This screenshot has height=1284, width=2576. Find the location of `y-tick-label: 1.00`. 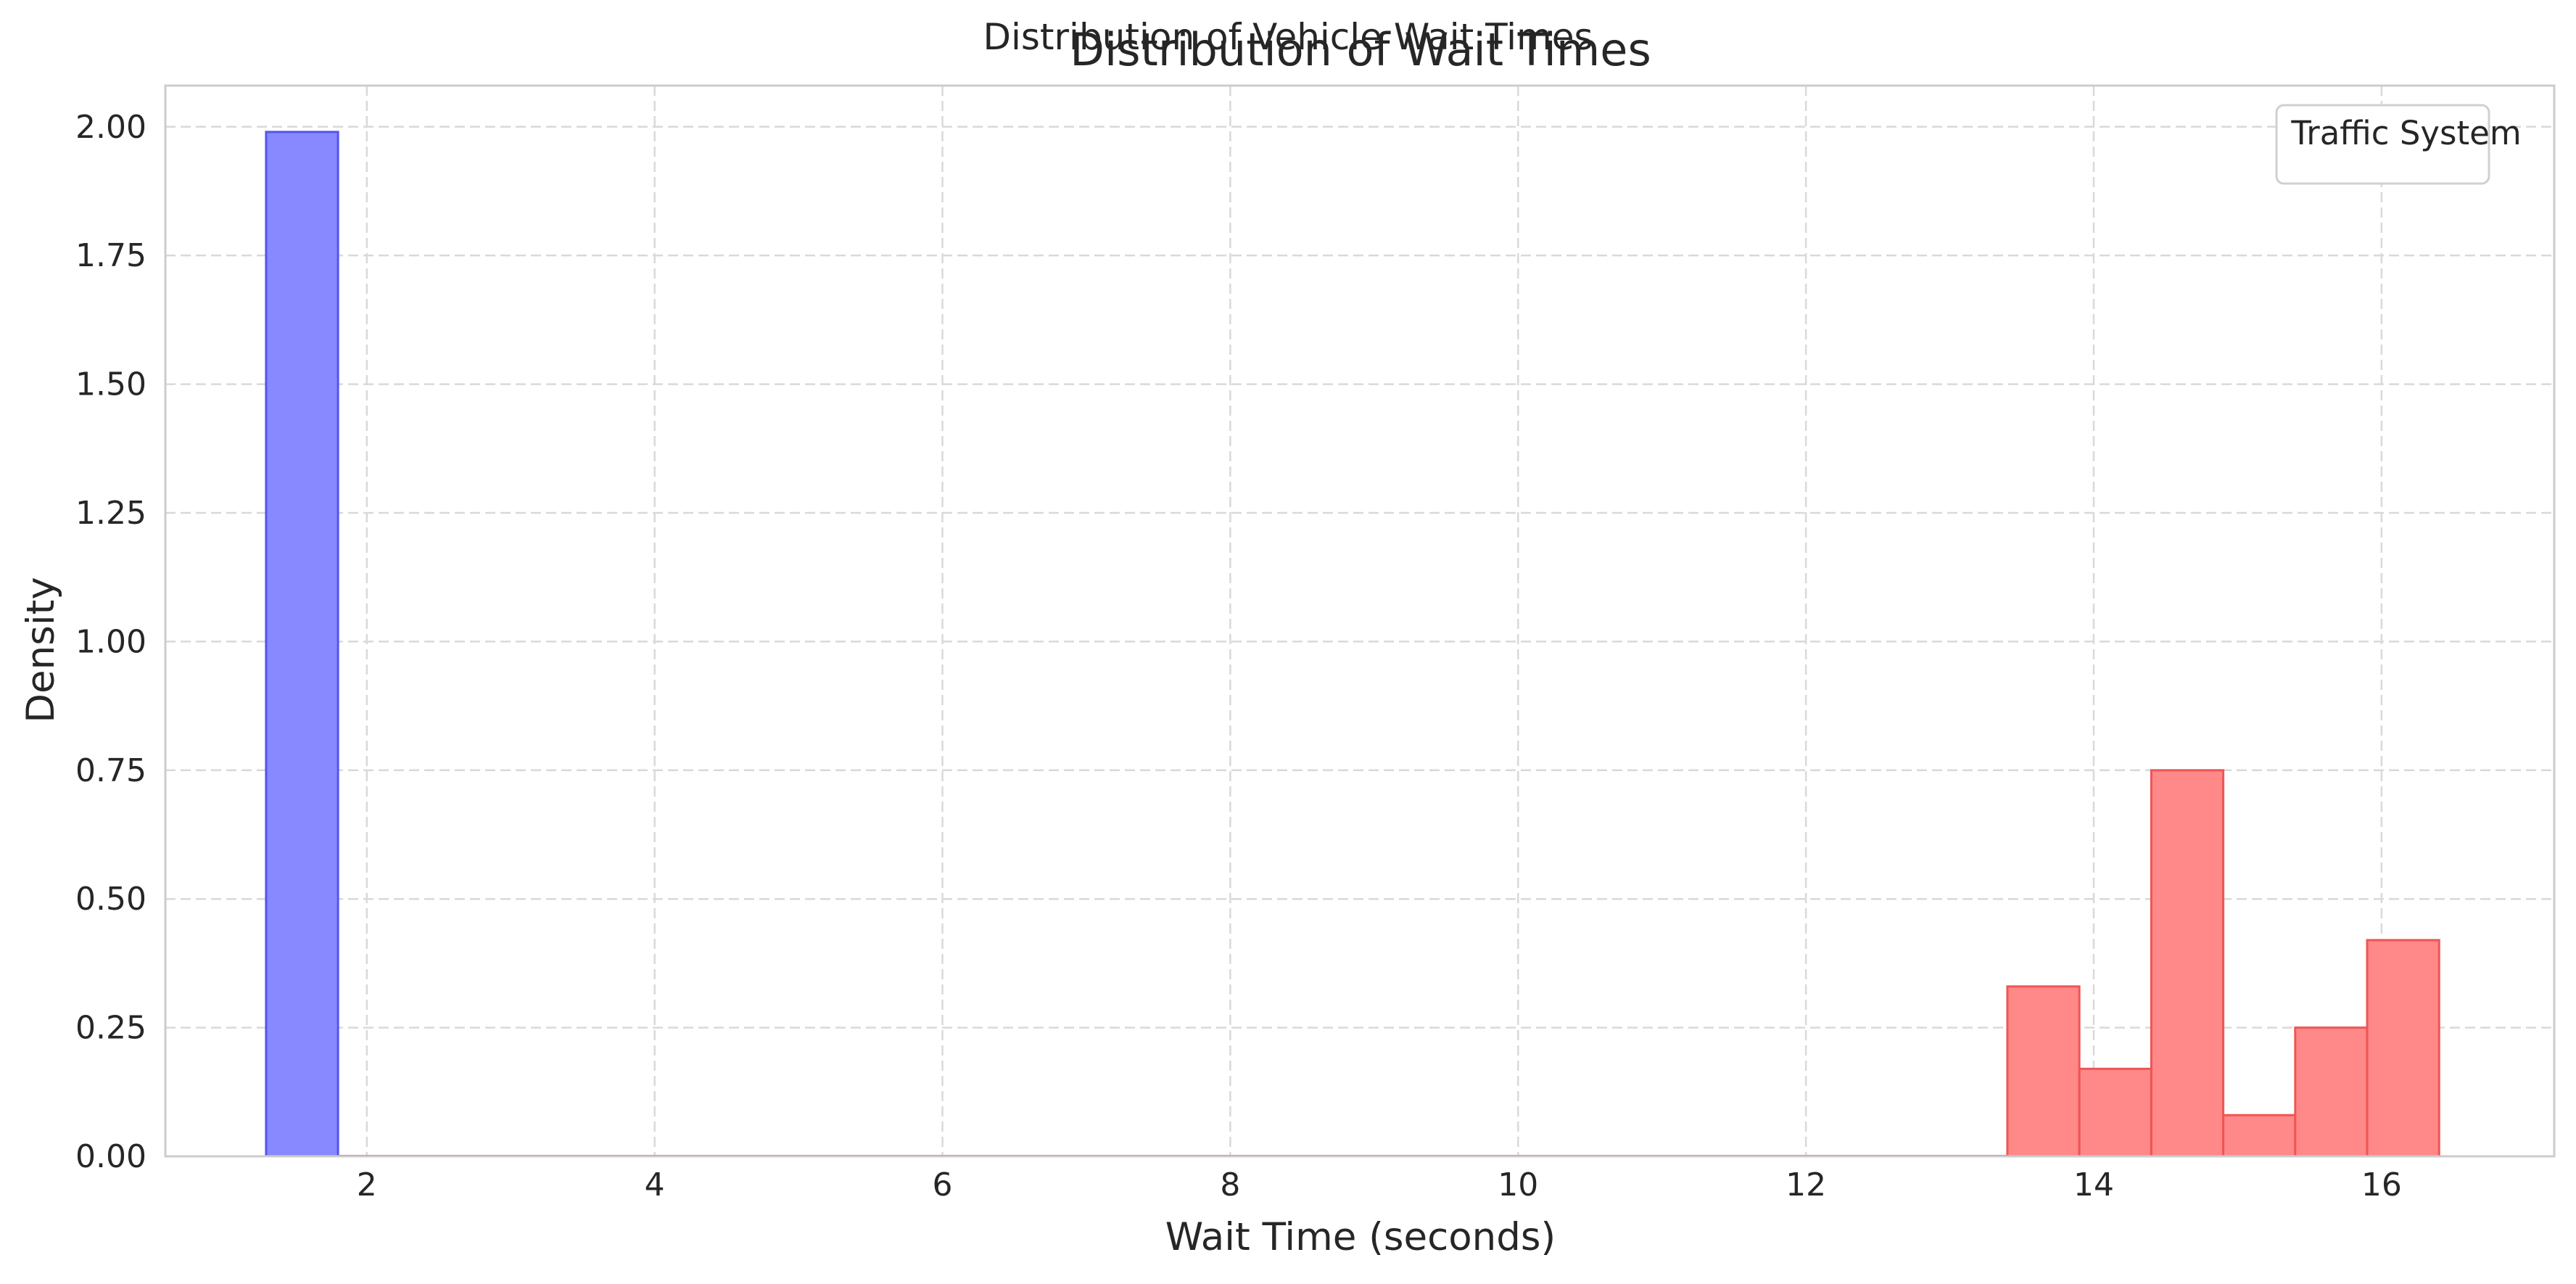

y-tick-label: 1.00 is located at coordinates (110, 641).